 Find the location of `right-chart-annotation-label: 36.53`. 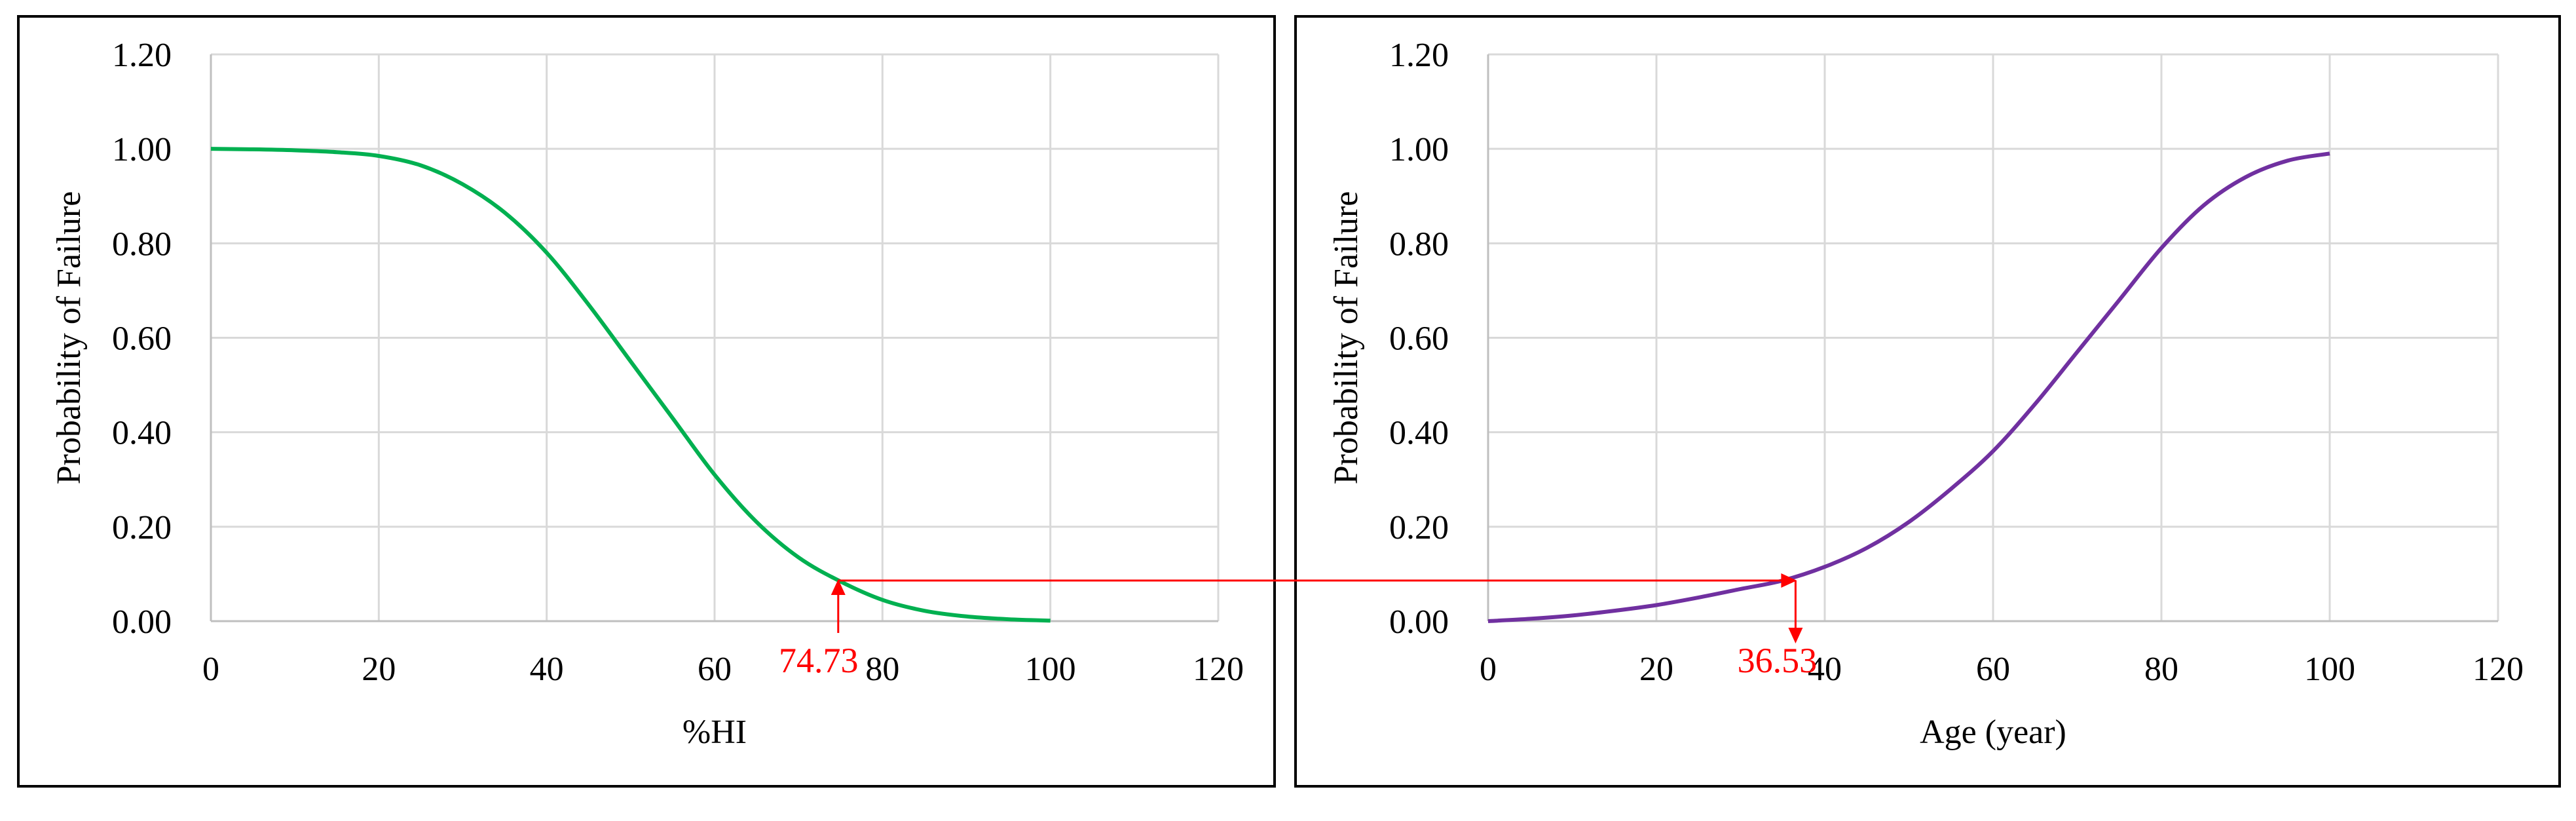

right-chart-annotation-label: 36.53 is located at coordinates (1778, 660).